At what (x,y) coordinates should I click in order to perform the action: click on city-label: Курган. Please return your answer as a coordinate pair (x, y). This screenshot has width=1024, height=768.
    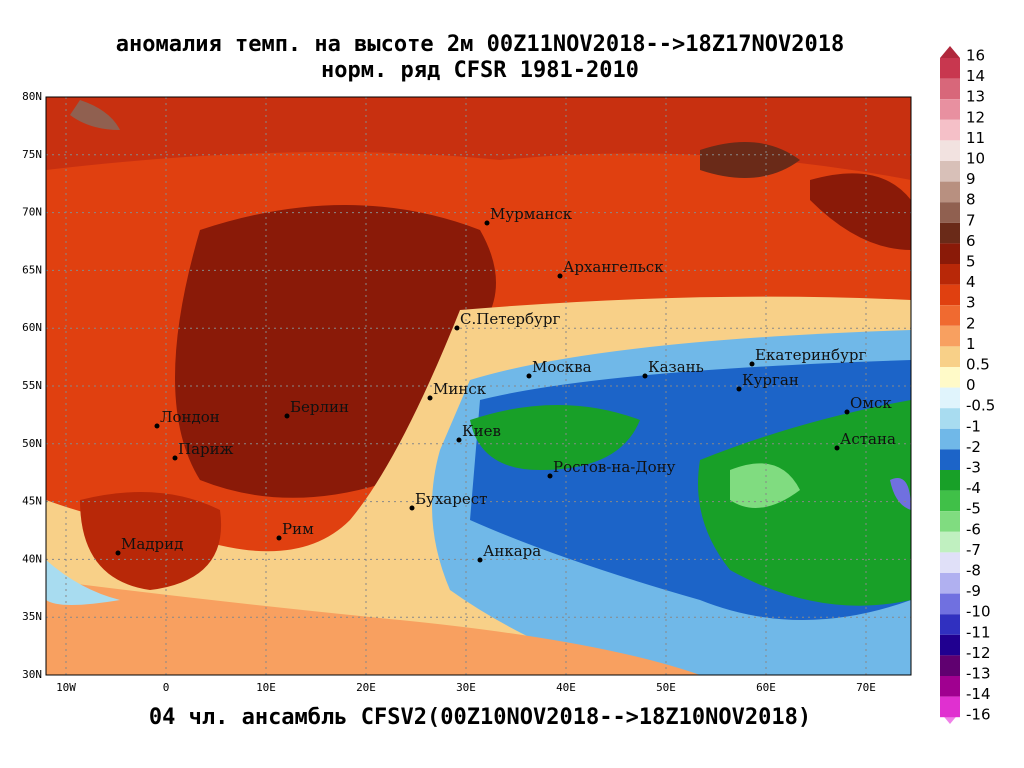
    Looking at the image, I should click on (770, 380).